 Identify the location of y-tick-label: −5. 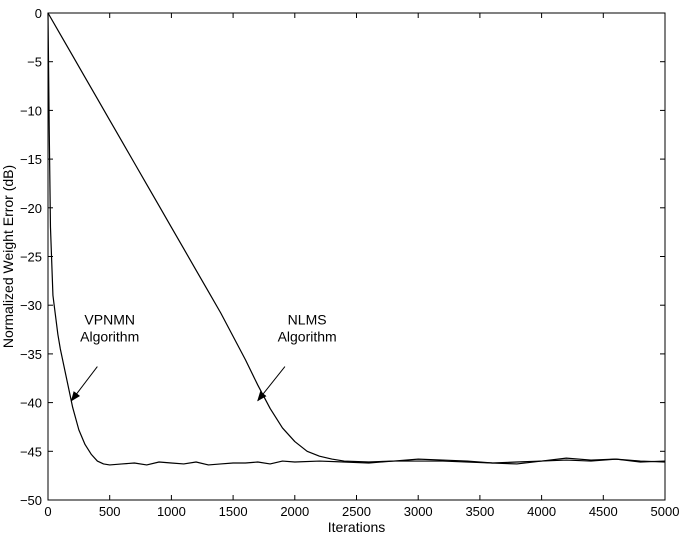
(34, 62).